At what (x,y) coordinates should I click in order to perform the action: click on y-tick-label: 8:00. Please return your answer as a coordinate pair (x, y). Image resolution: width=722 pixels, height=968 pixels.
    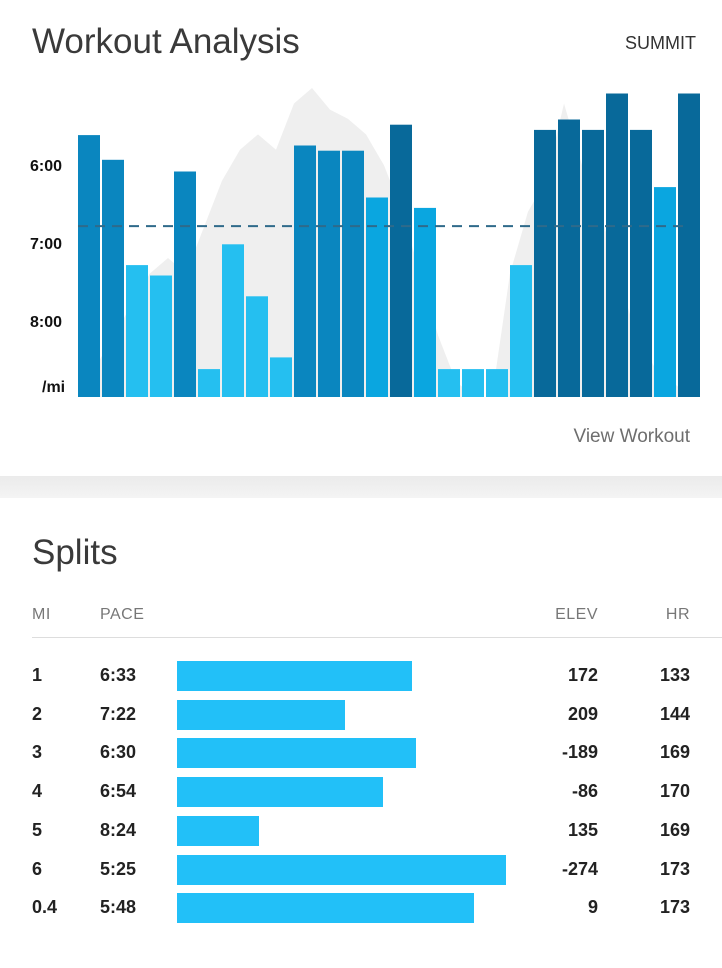
    Looking at the image, I should click on (46, 322).